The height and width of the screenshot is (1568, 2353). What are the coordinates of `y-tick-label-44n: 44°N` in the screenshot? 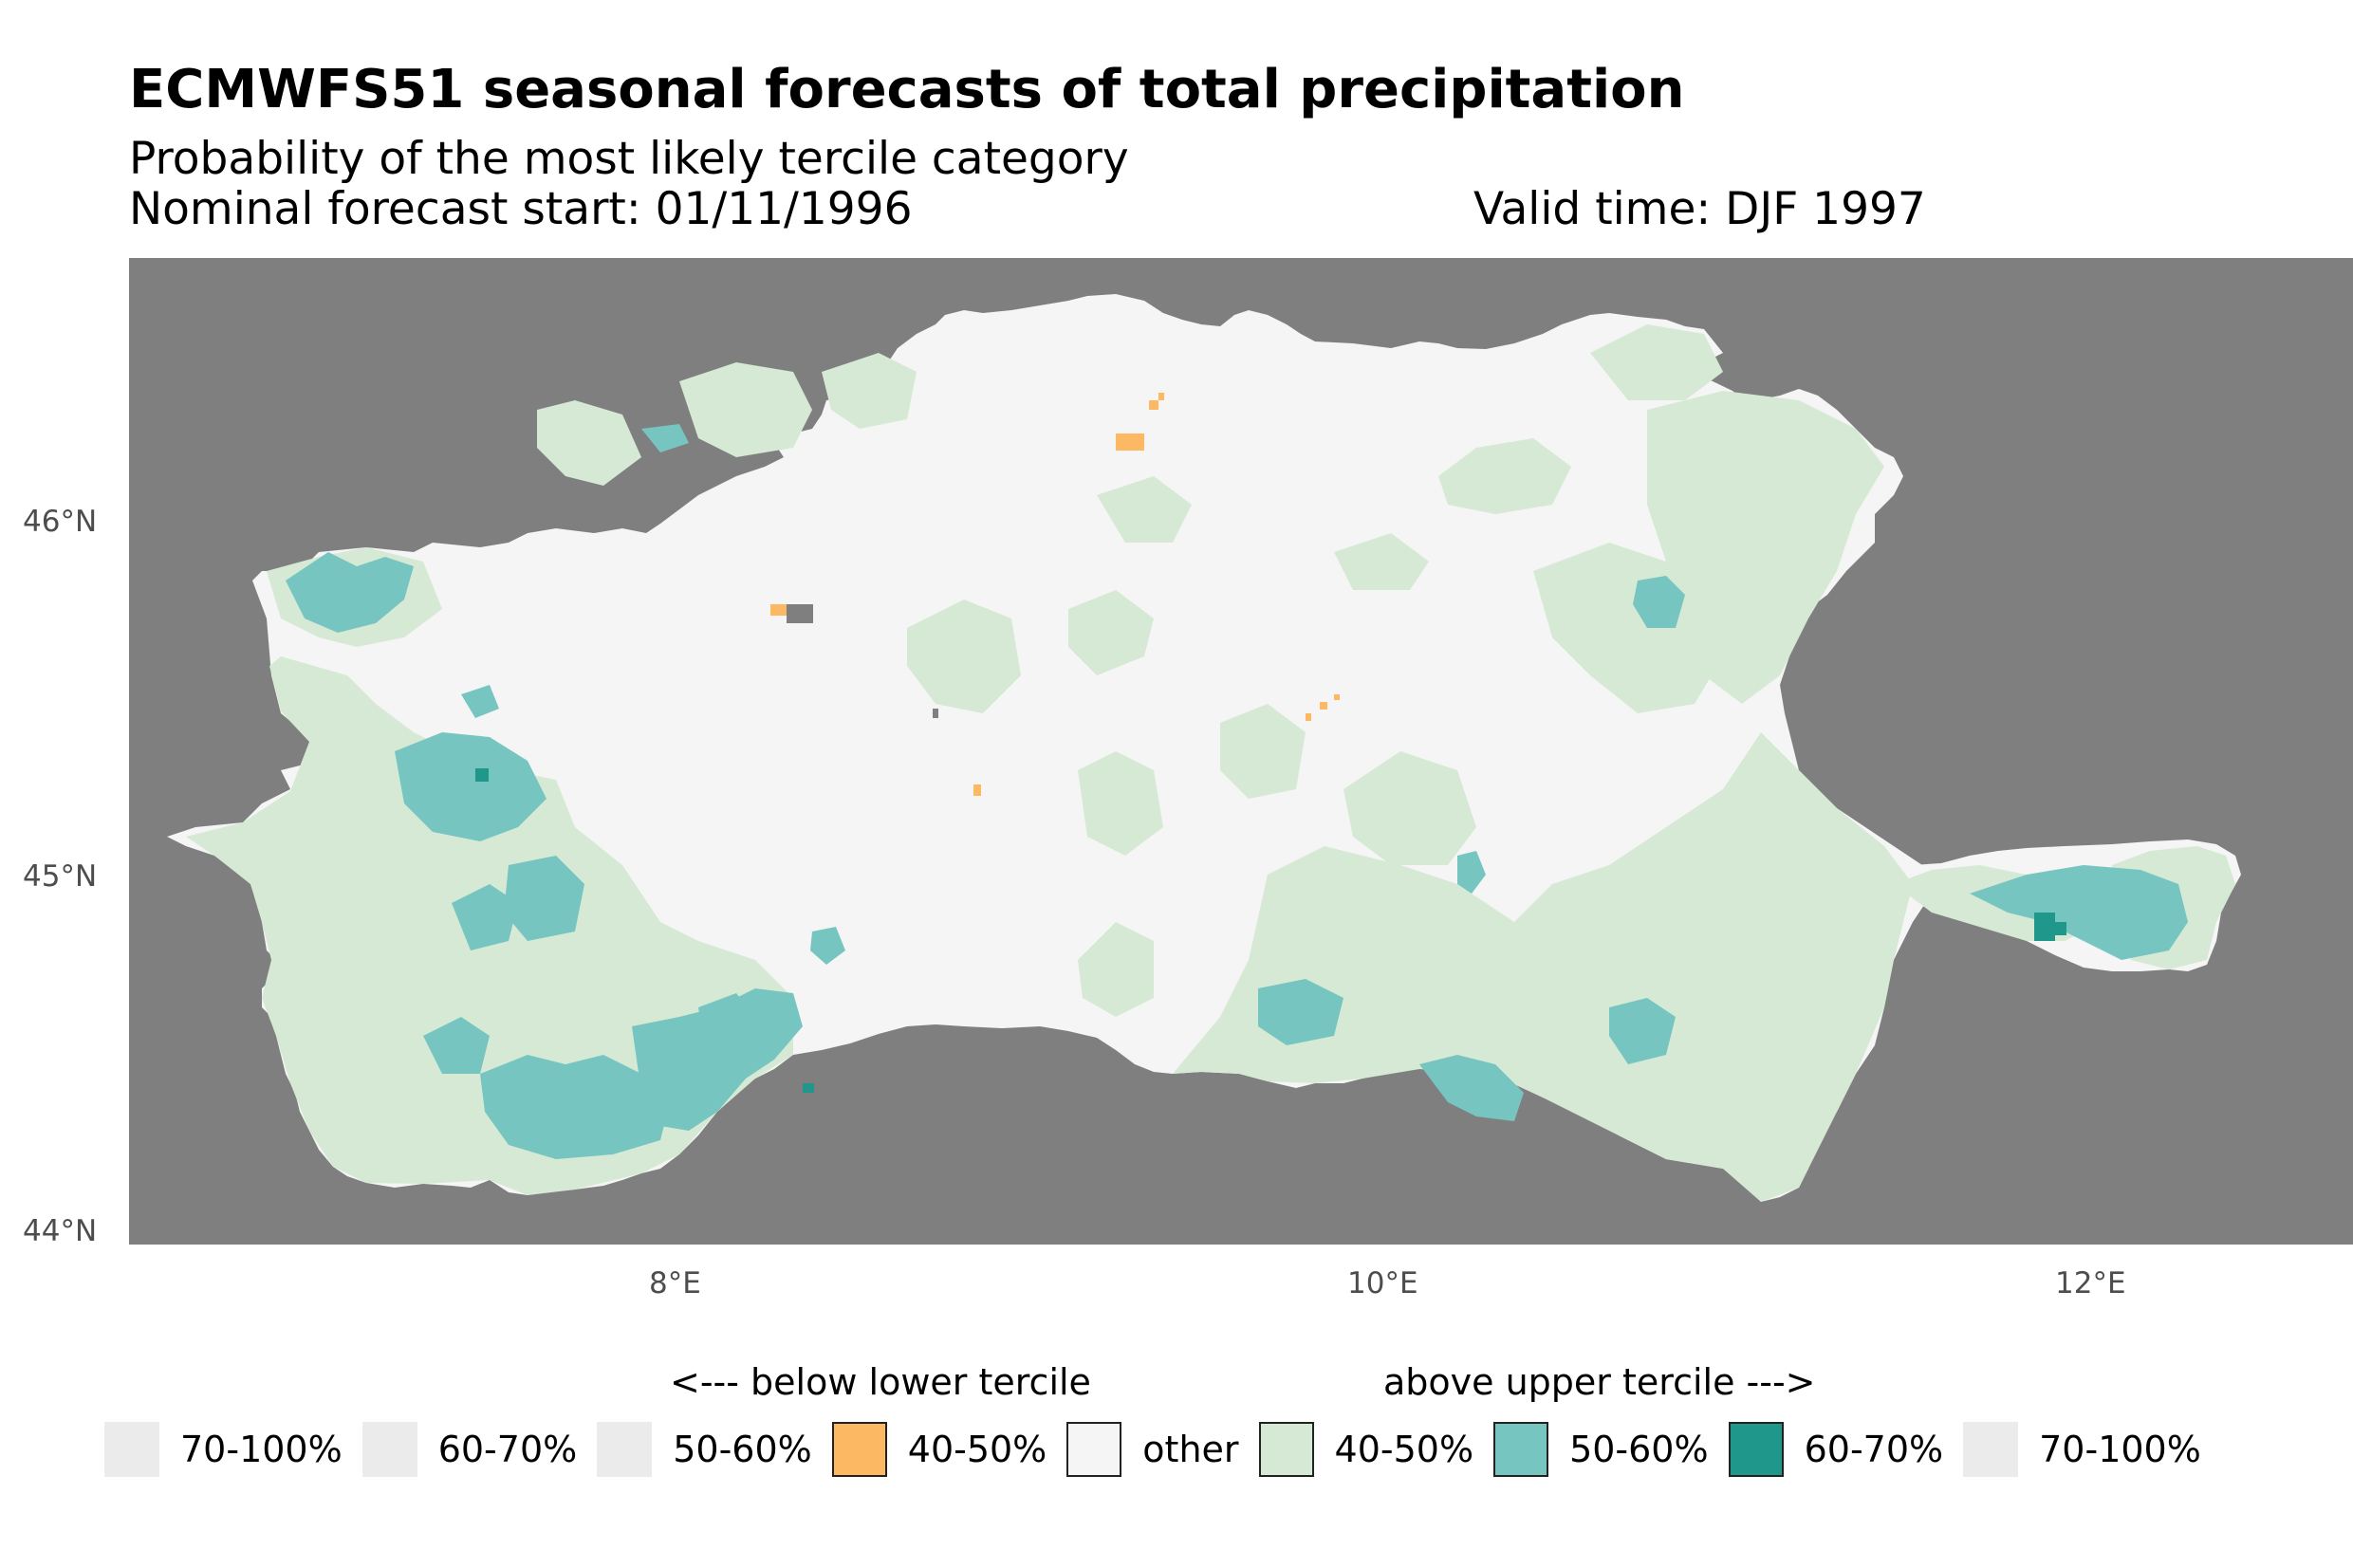 It's located at (60, 1231).